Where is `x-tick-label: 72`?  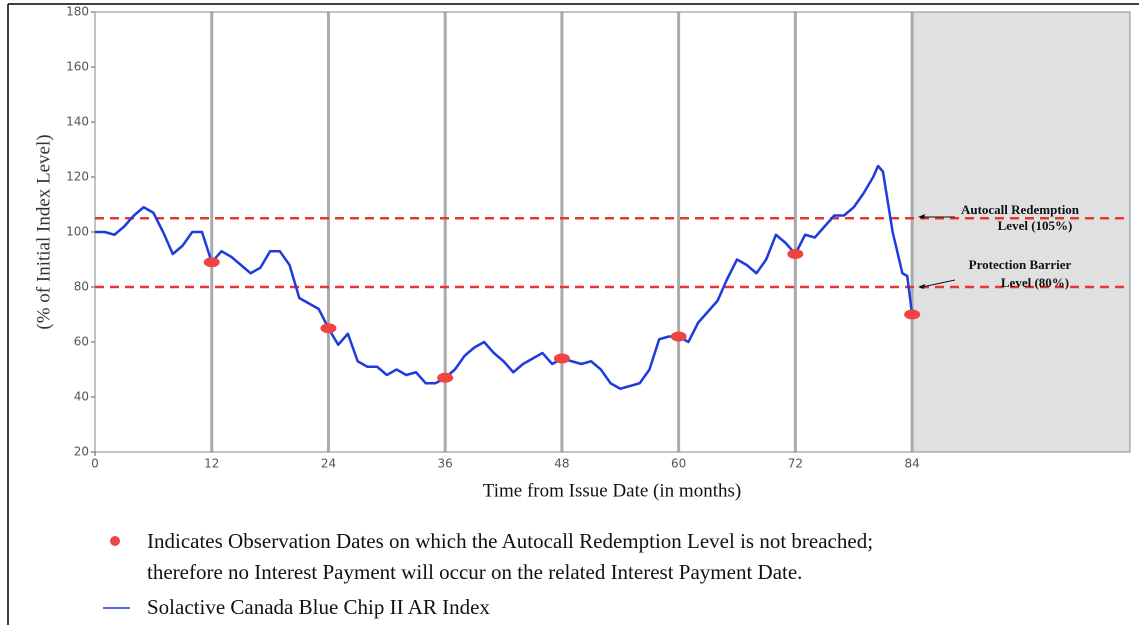 x-tick-label: 72 is located at coordinates (795, 464).